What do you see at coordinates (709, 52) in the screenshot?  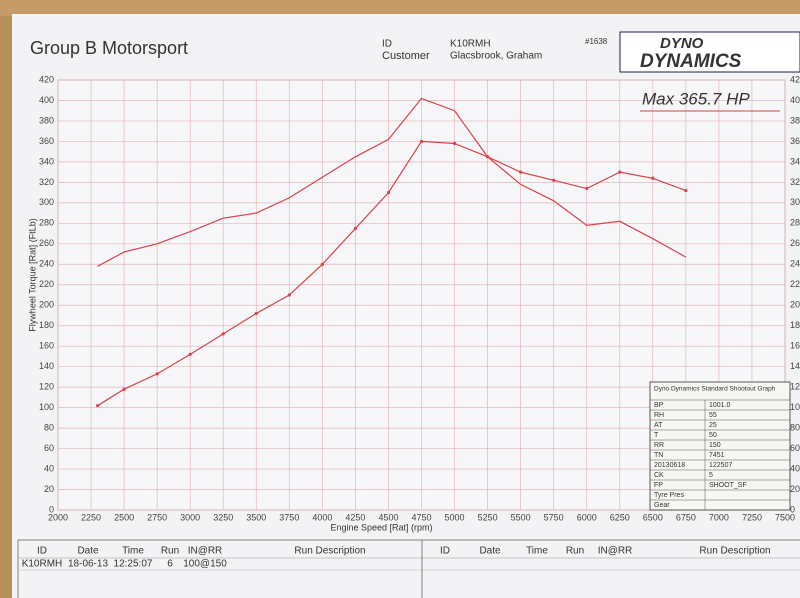 I see `logo-box` at bounding box center [709, 52].